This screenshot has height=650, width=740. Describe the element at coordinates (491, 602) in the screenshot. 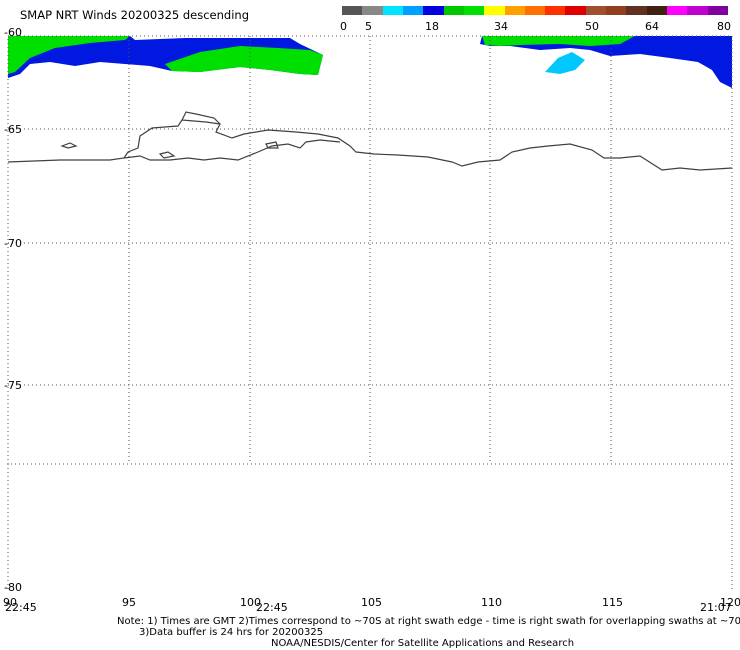

I see `lon-label: 110` at that location.